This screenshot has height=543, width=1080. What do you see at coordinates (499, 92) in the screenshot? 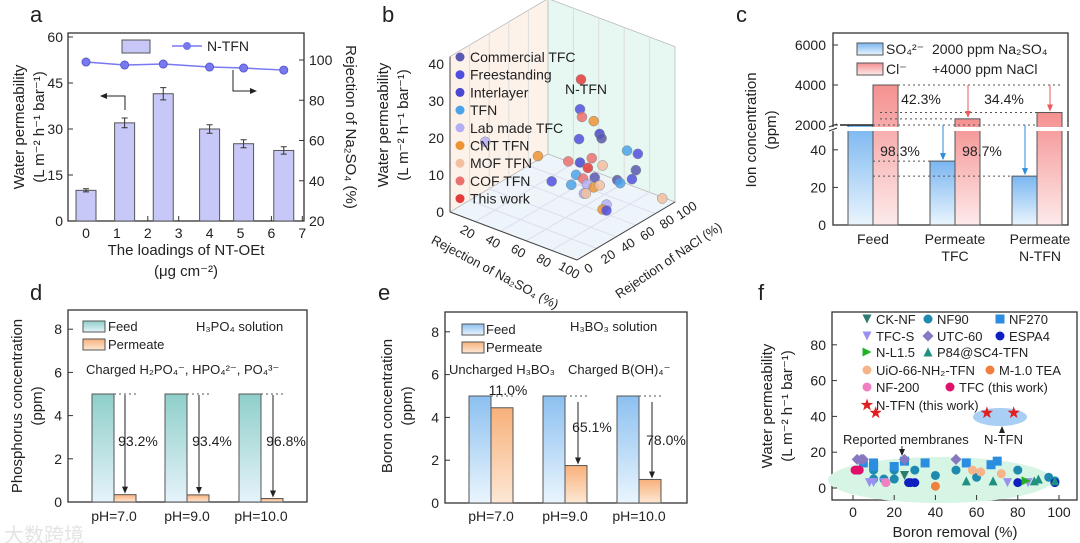
I see `legend-label: Interlayer` at bounding box center [499, 92].